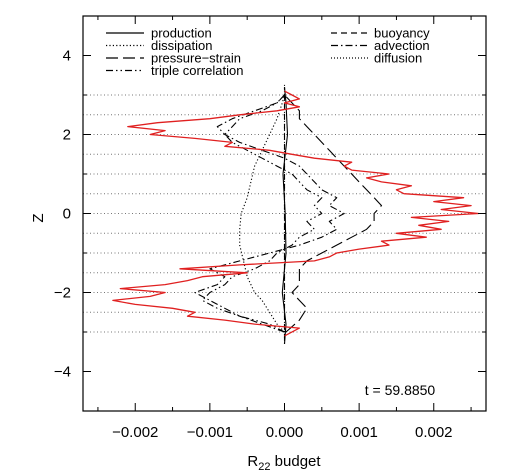  What do you see at coordinates (264, 467) in the screenshot?
I see `x-axis-title-subscript: 22` at bounding box center [264, 467].